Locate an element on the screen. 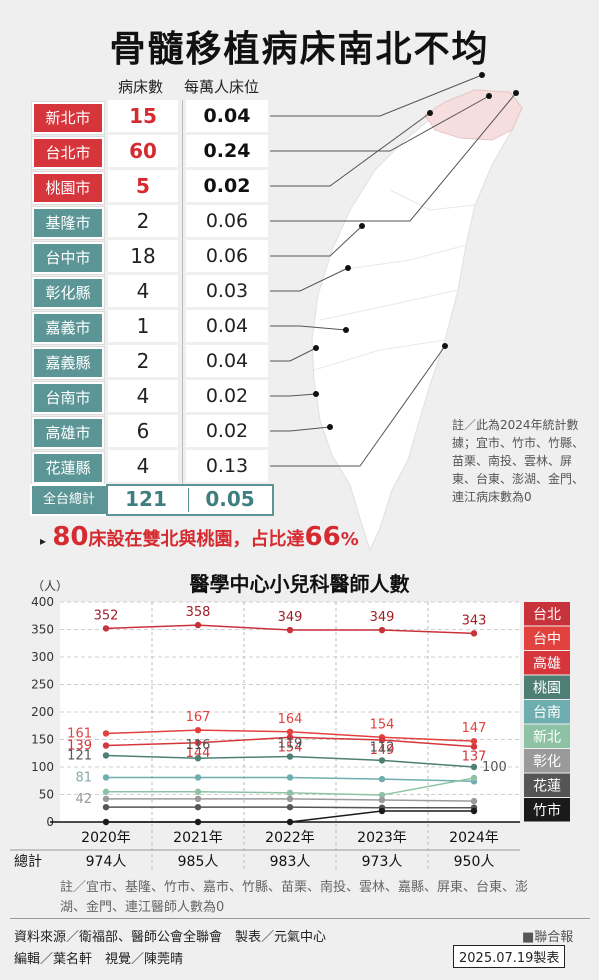  region-label: 高雄市 is located at coordinates (68, 433).